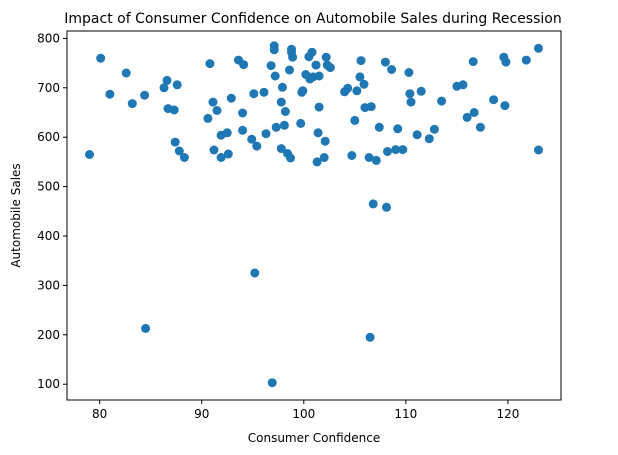 This screenshot has width=618, height=455. I want to click on x-axis-label: Consumer Confidence, so click(314, 438).